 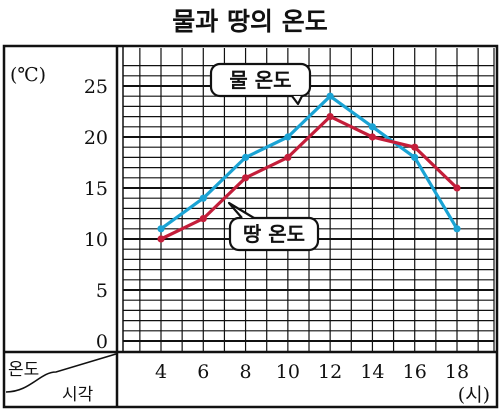 I want to click on y-tick-label: 20, so click(x=96, y=138).